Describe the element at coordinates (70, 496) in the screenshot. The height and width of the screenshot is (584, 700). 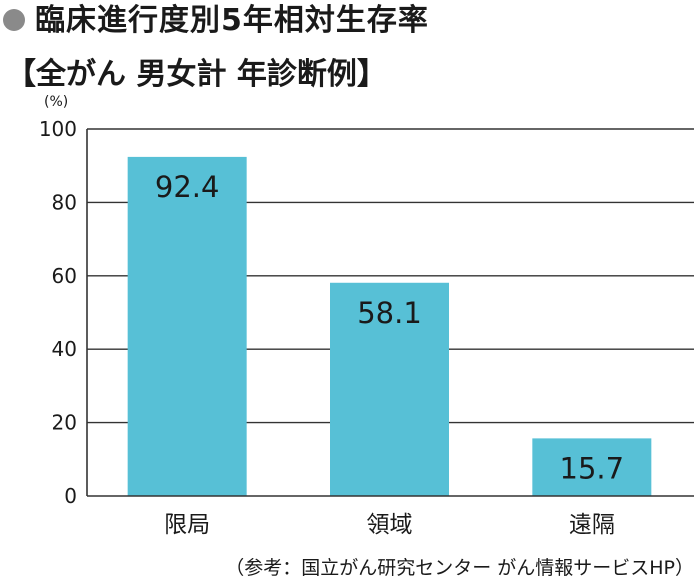
I see `y-tick-label: 0` at that location.